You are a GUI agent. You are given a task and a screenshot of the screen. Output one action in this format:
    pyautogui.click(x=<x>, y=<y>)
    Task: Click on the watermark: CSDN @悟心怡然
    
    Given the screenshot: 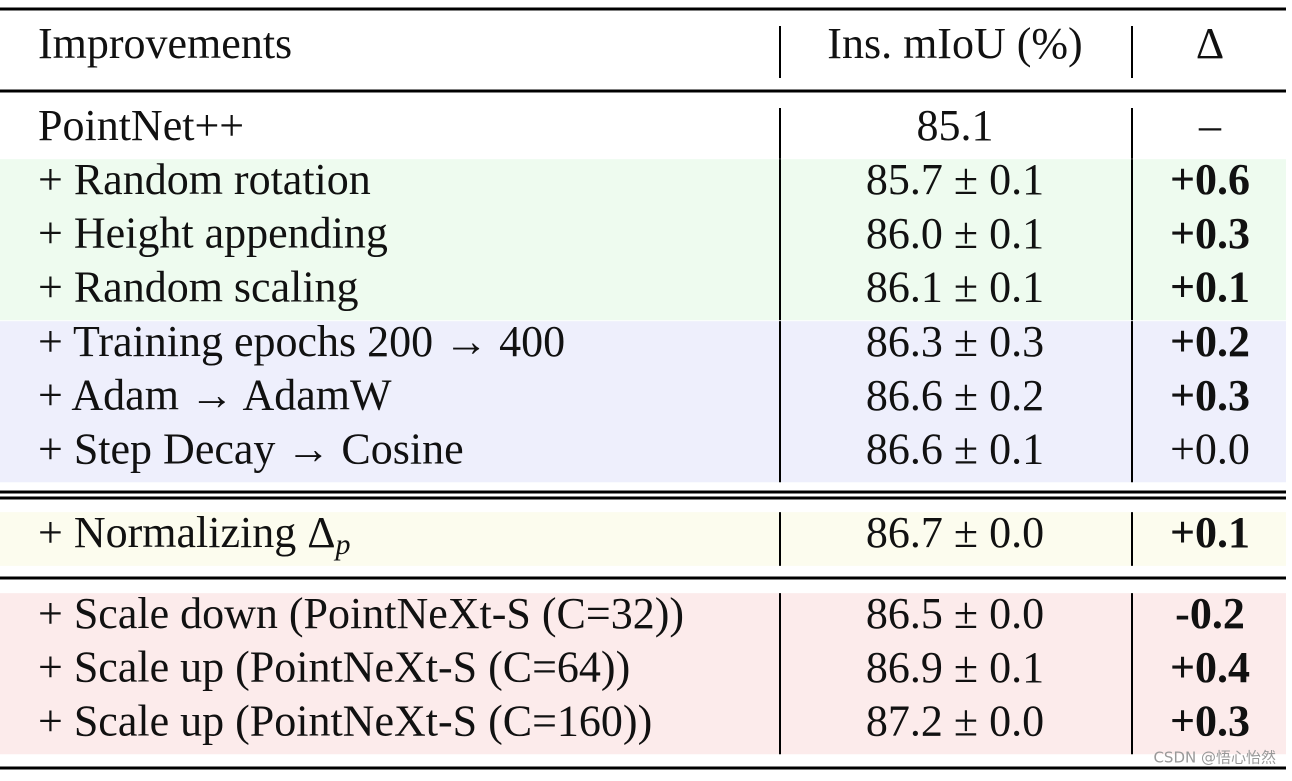 What is the action you would take?
    pyautogui.click(x=1214, y=758)
    